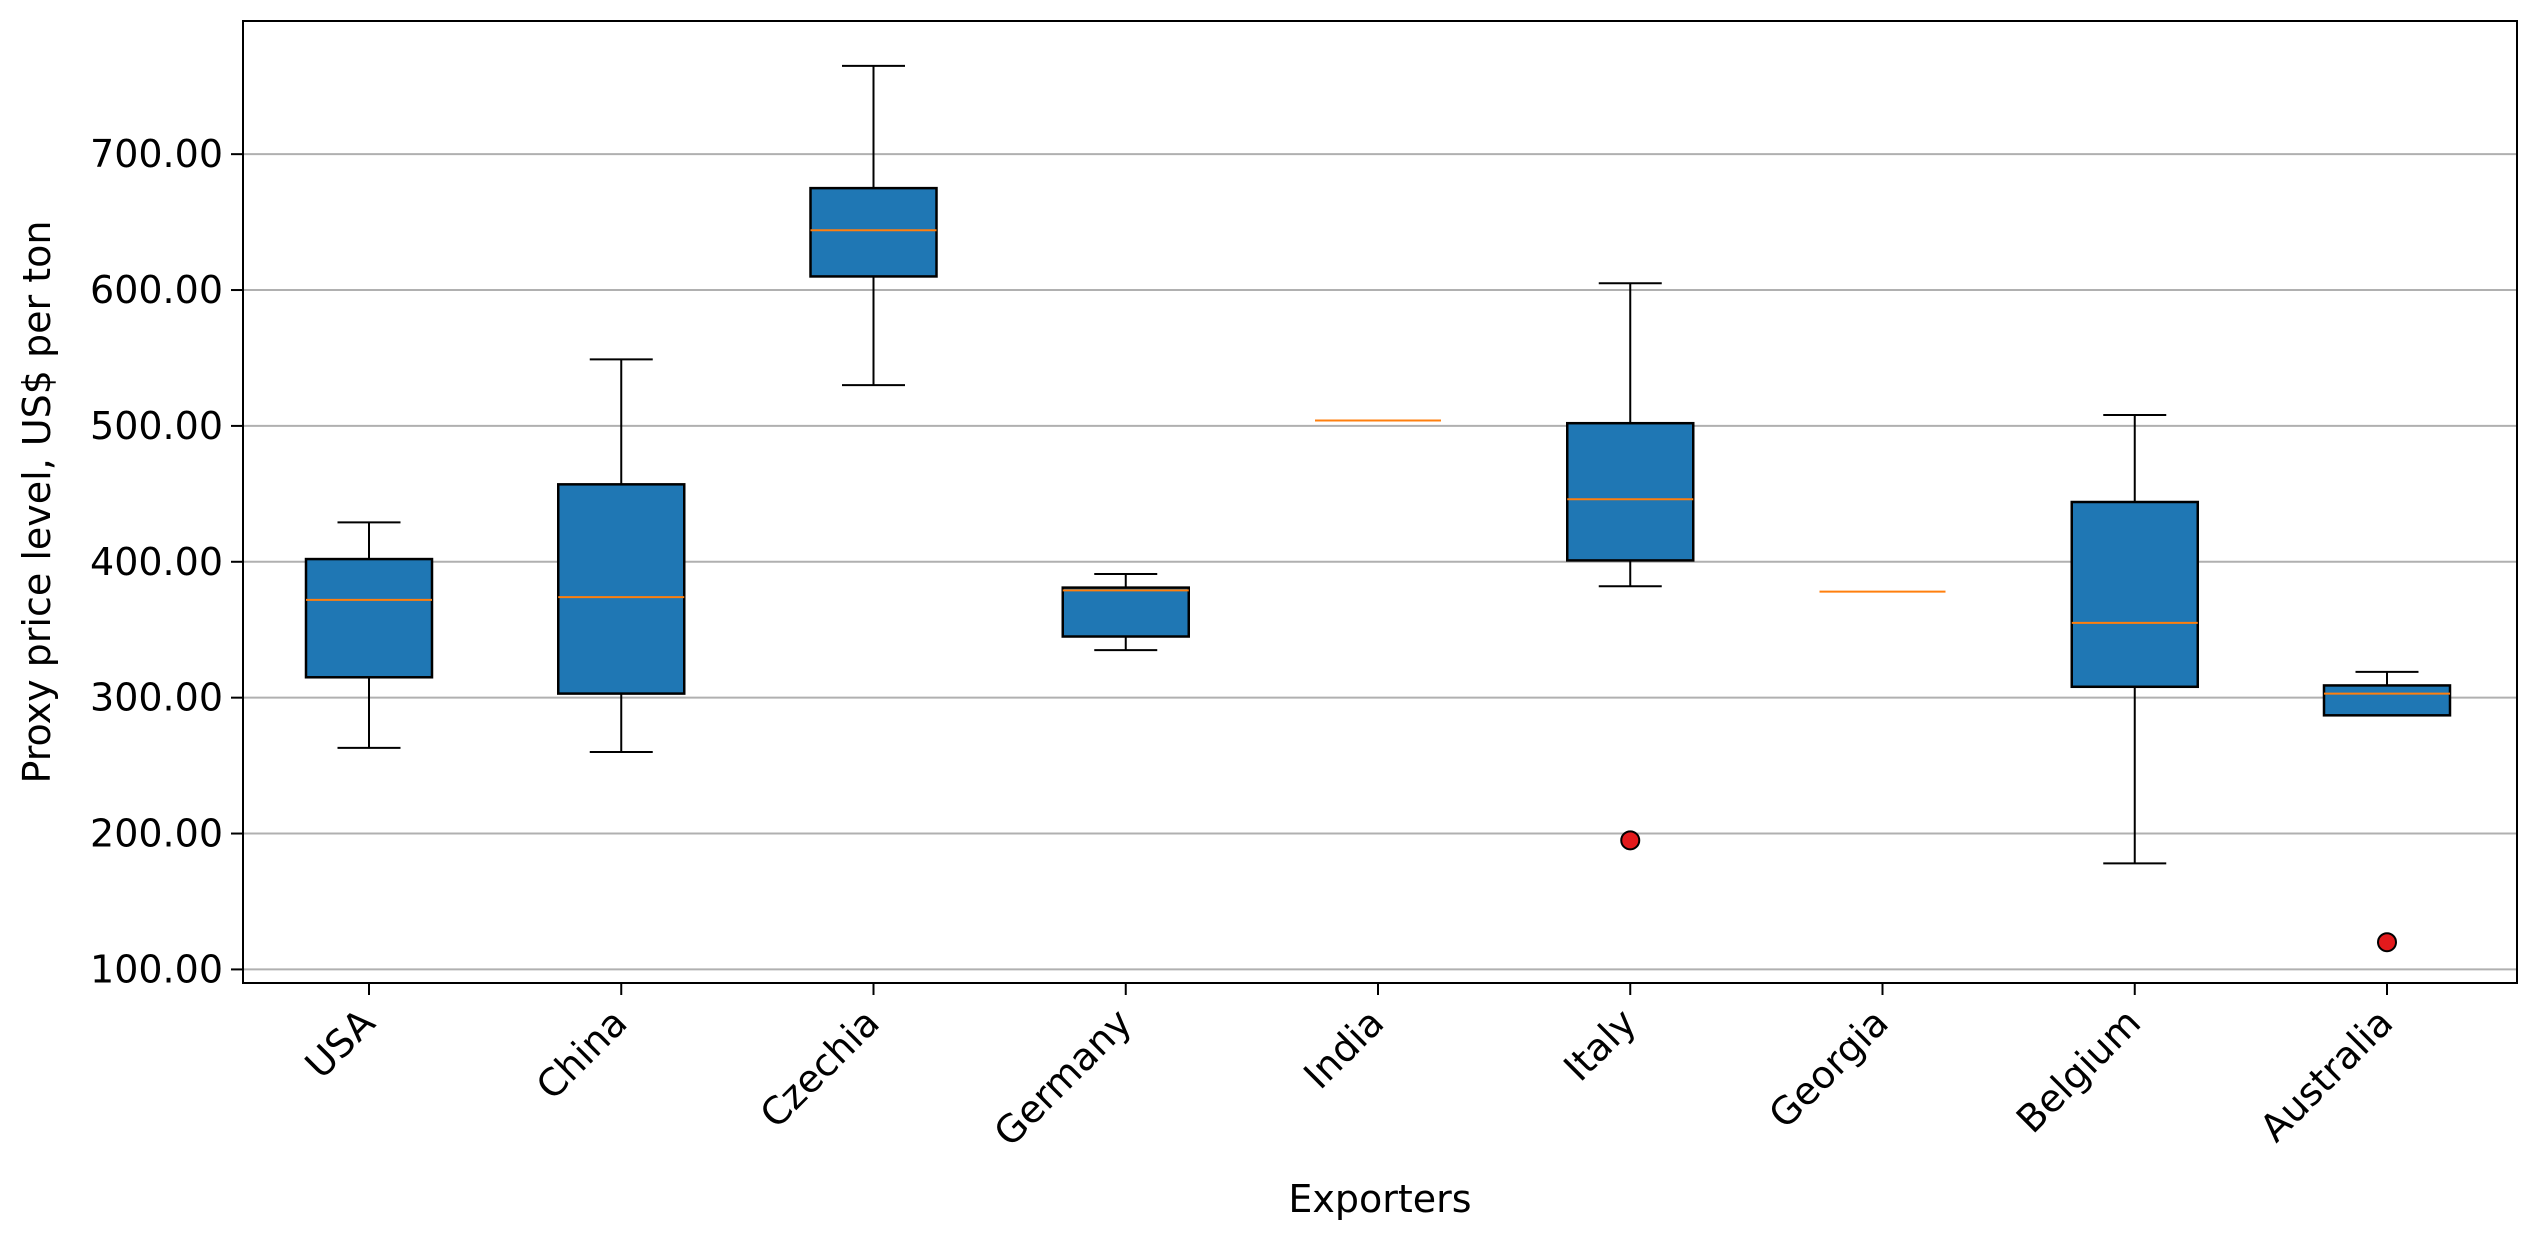 Image resolution: width=2534 pixels, height=1248 pixels. I want to click on box-group-china, so click(621, 556).